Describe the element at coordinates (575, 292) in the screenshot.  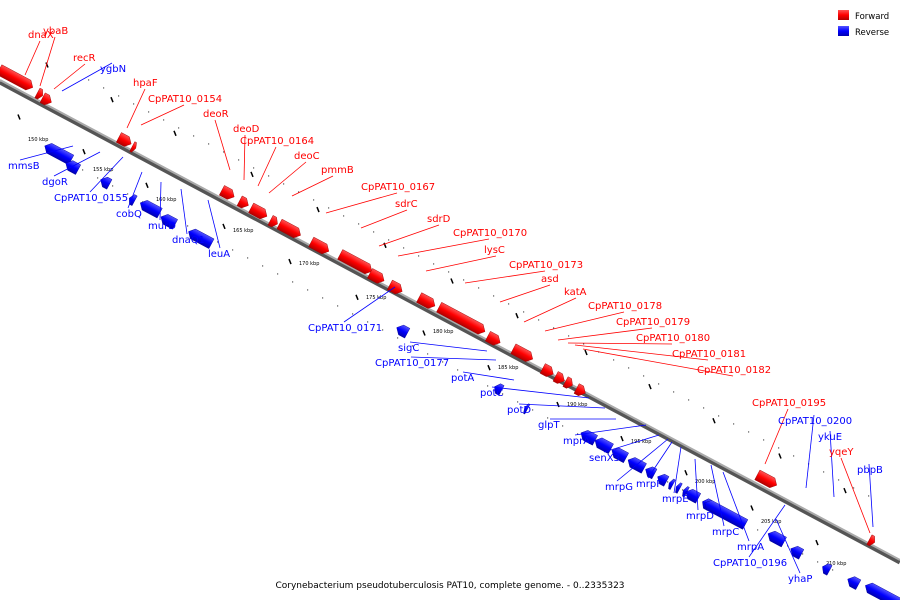
I see `gene-label-kata: katA` at that location.